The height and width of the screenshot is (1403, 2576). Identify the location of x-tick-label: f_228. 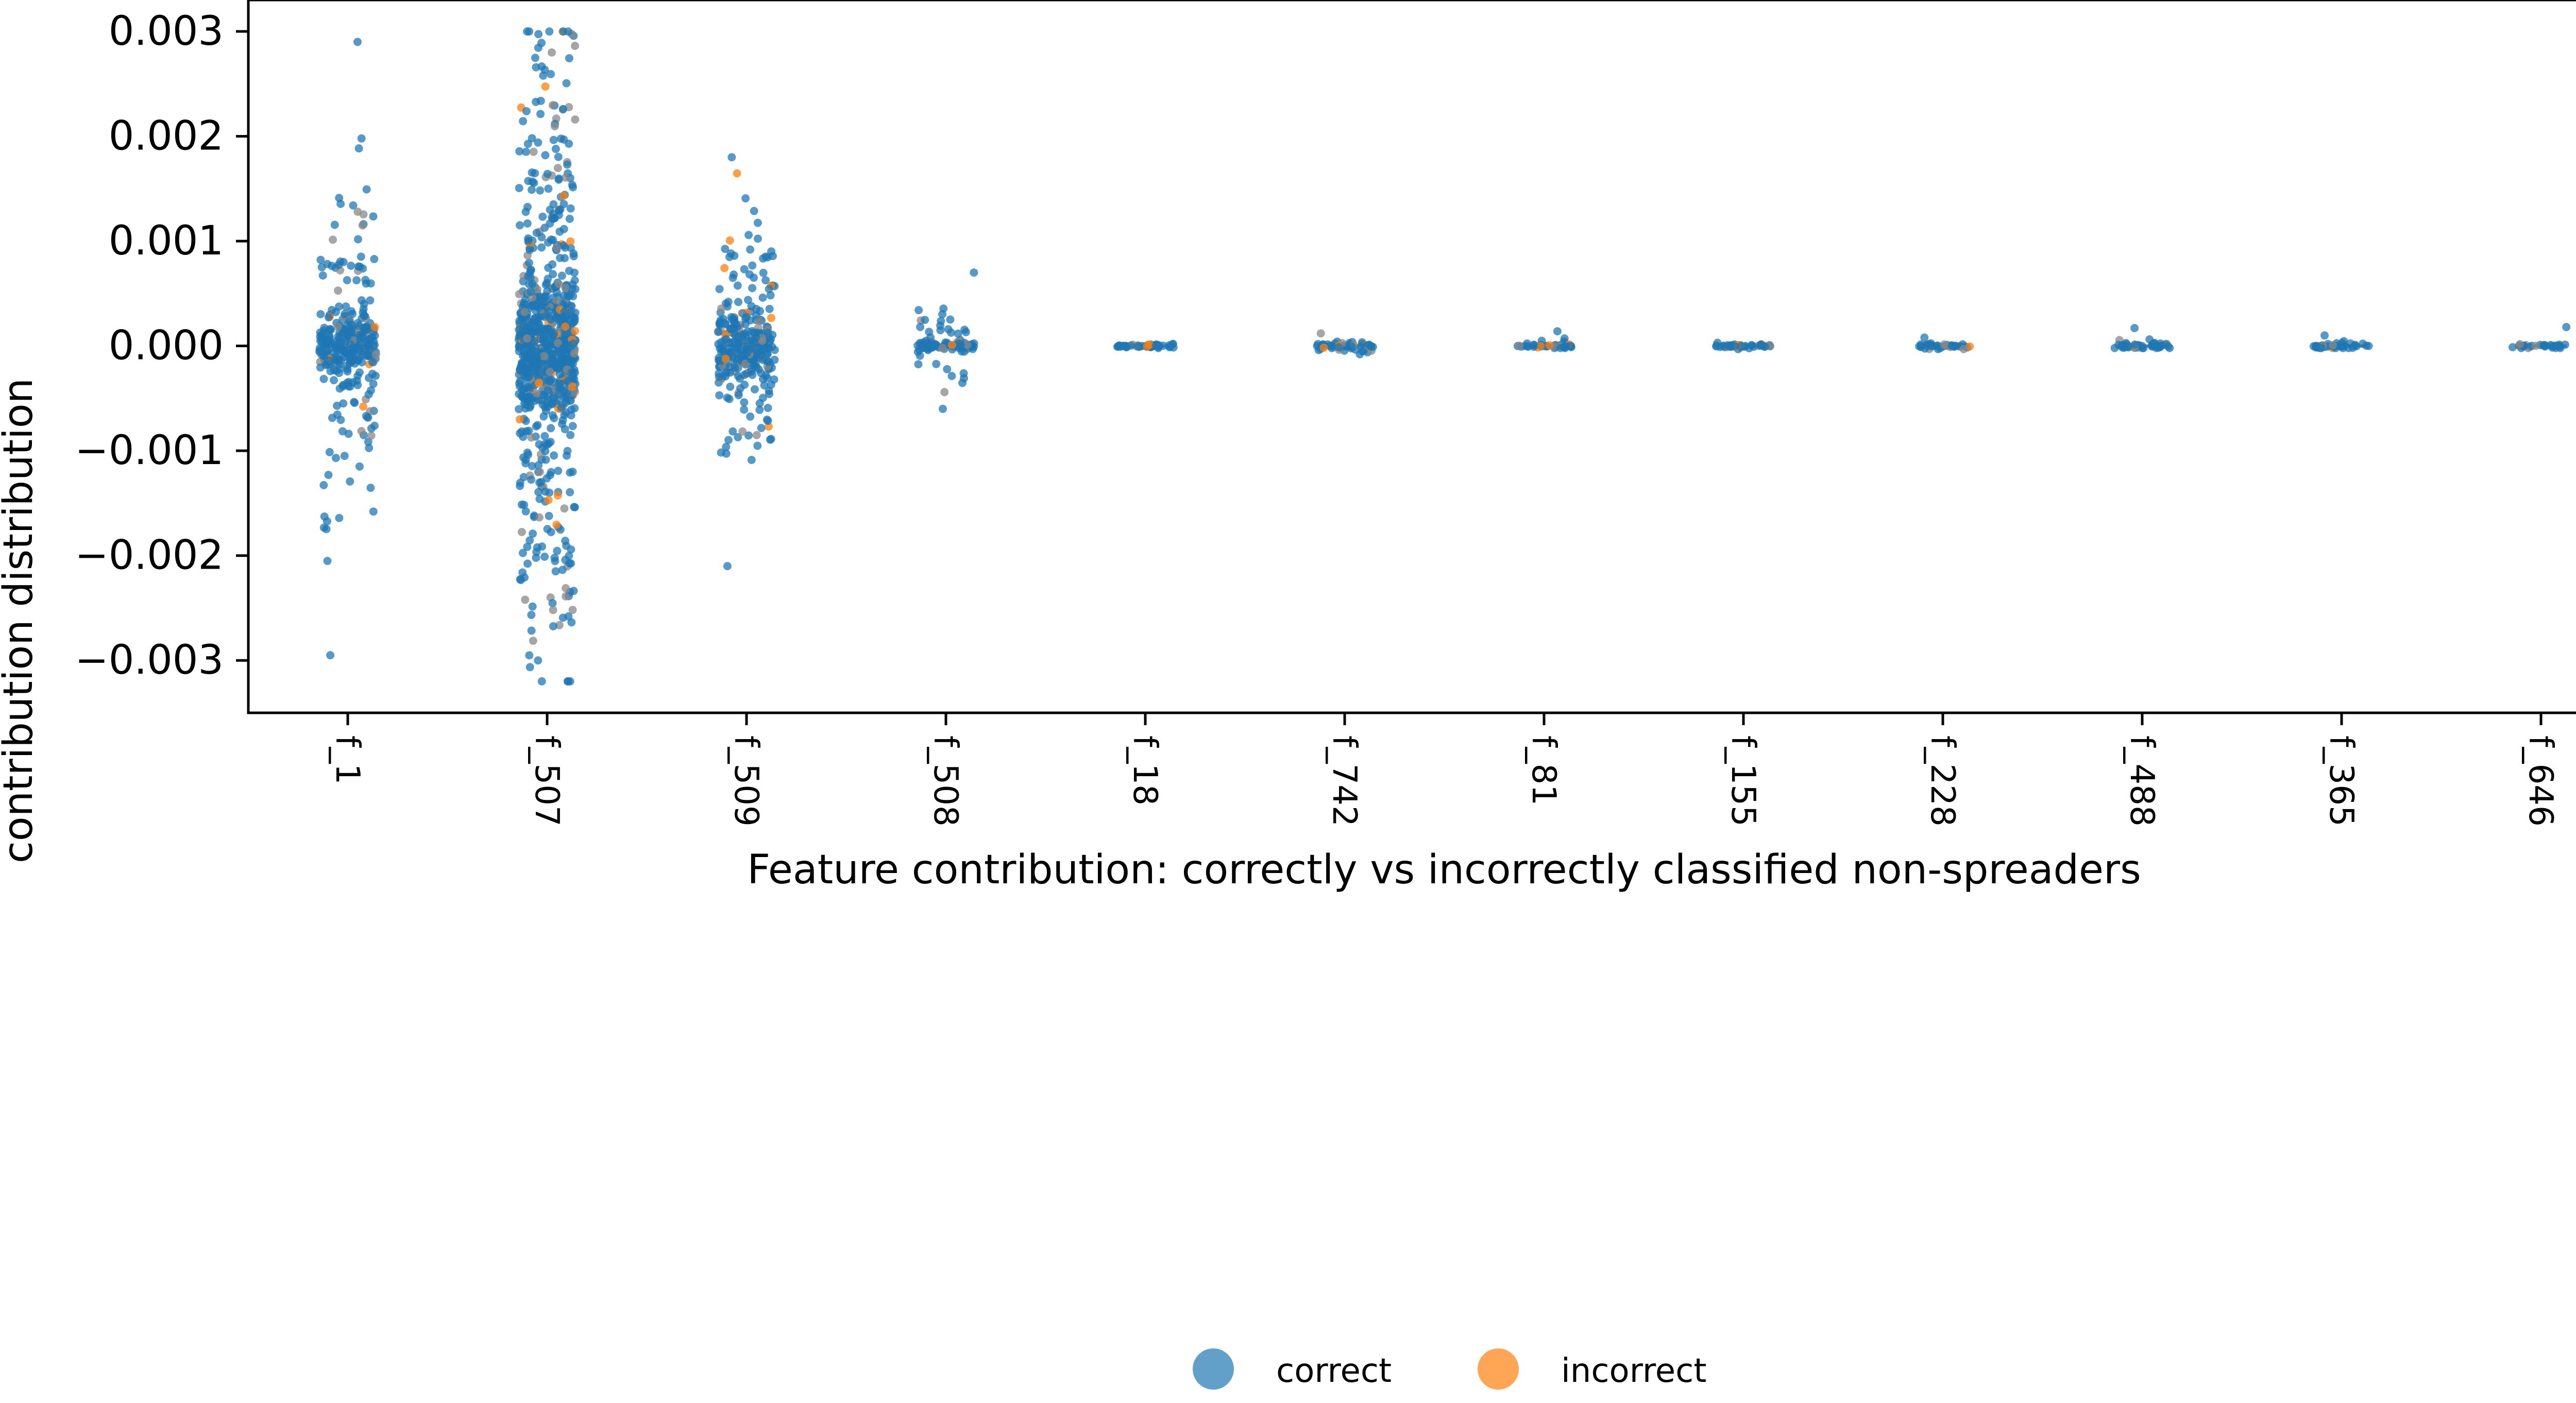
(1942, 781).